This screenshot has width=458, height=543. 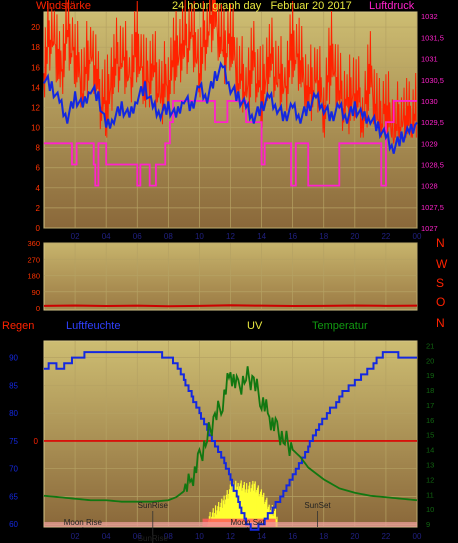 I want to click on temperature-y-tick: 20, so click(x=430, y=360).